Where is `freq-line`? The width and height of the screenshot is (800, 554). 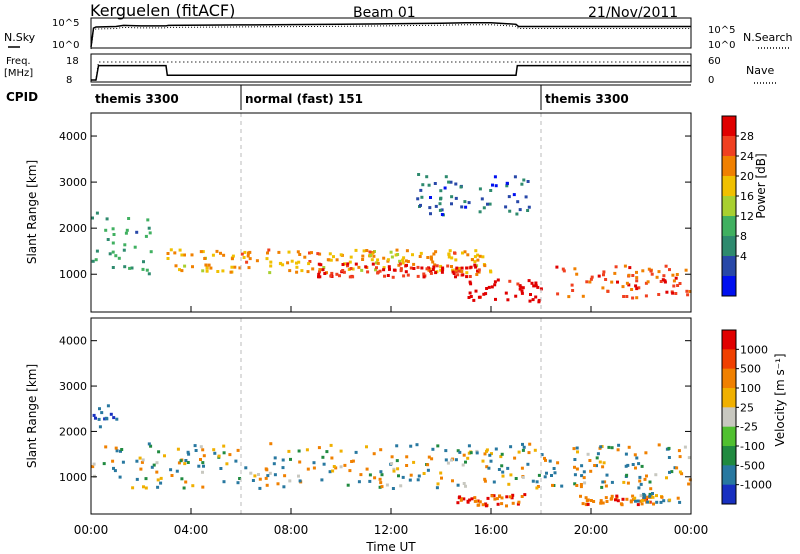
freq-line is located at coordinates (391, 72).